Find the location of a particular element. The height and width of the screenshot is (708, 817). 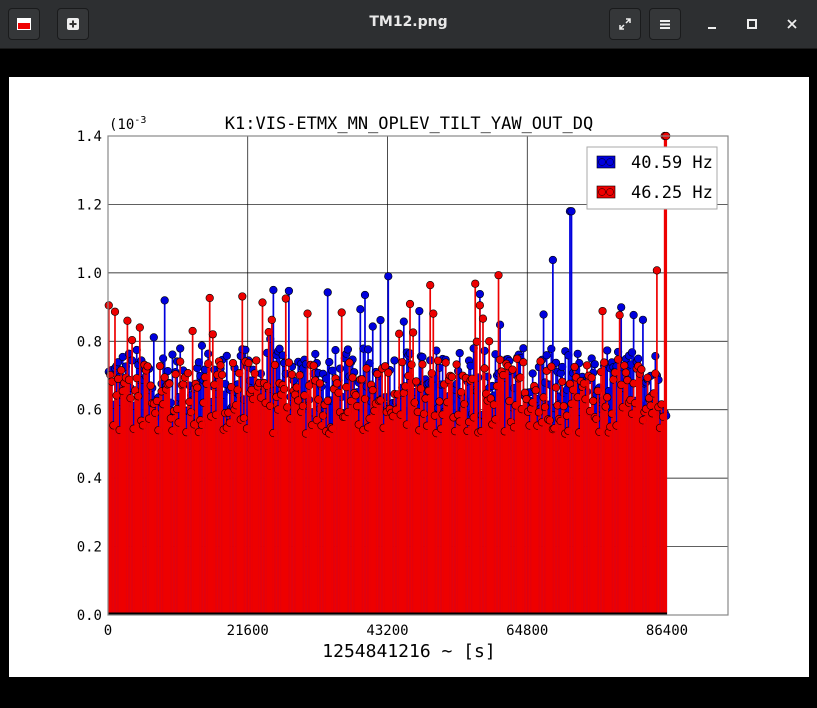

image-viewer-icon is located at coordinates (24, 24).